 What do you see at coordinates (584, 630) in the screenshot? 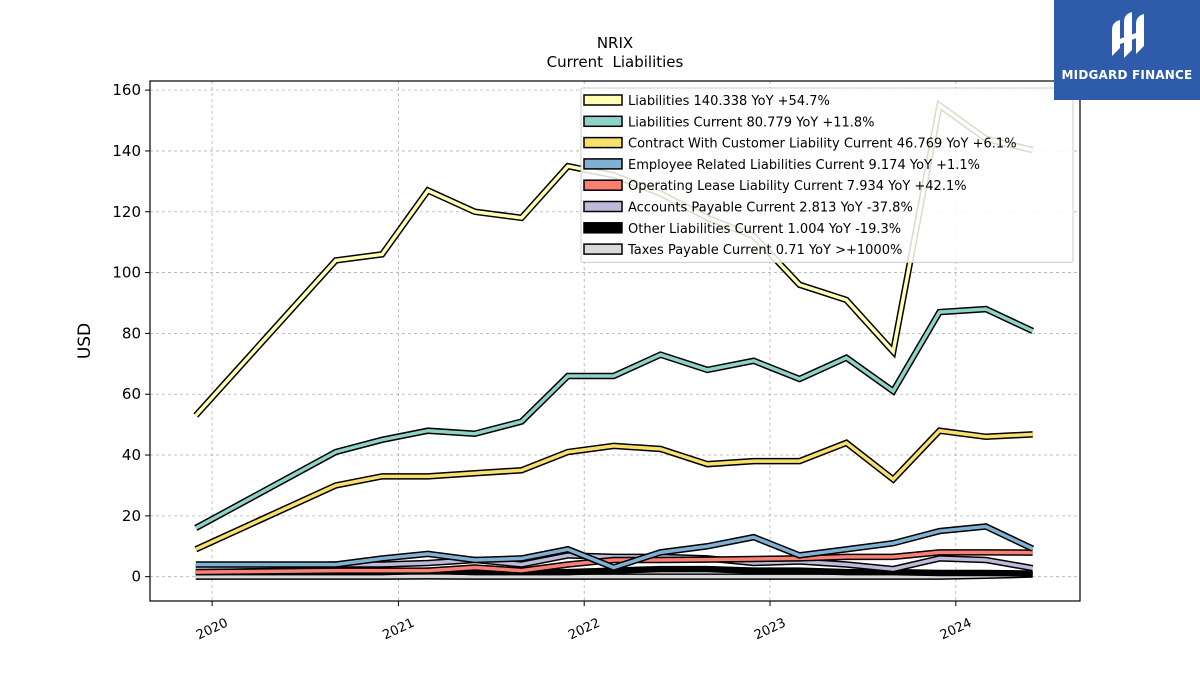
I see `x-tick-label: 2022` at bounding box center [584, 630].